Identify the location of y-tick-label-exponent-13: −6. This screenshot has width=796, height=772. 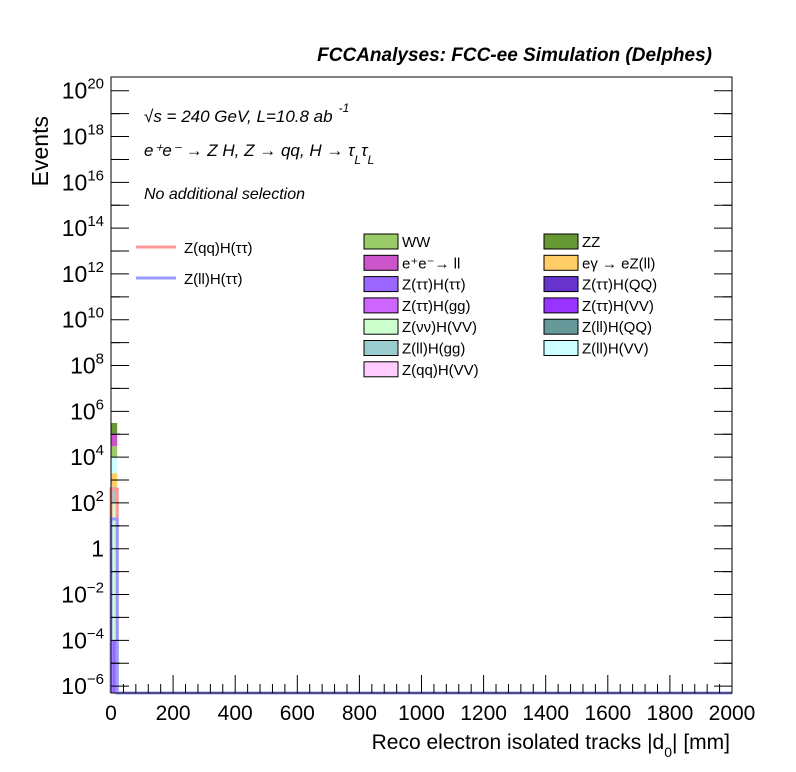
(95, 679).